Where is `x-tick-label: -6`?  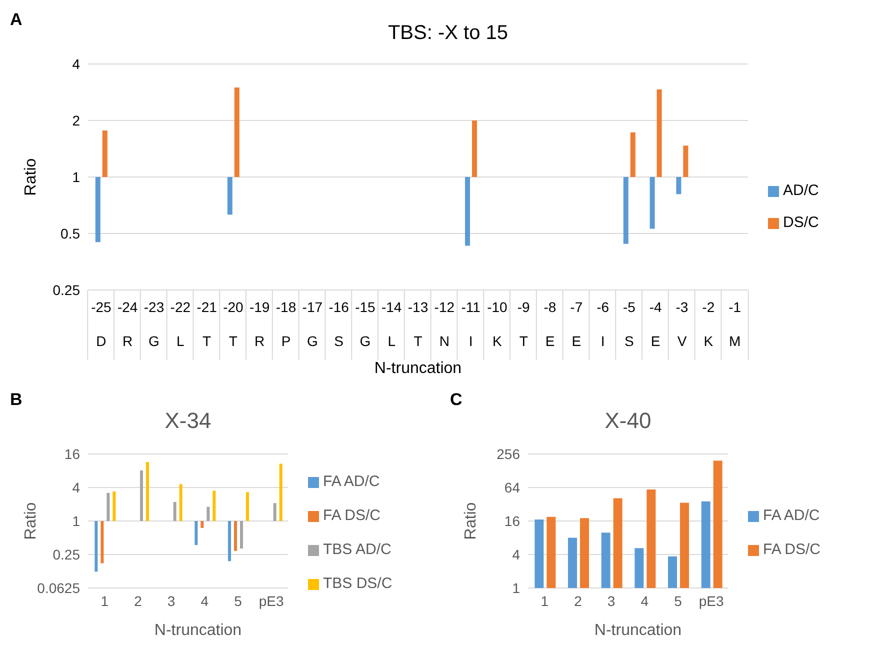 x-tick-label: -6 is located at coordinates (603, 307).